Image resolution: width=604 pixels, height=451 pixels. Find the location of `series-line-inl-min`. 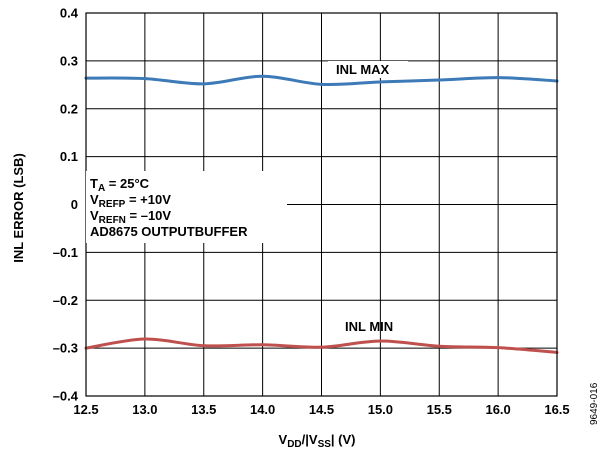

series-line-inl-min is located at coordinates (321, 345).